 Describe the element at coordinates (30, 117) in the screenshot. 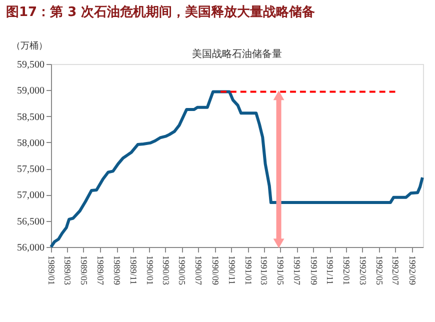

I see `y-tick-label: 58,500` at that location.